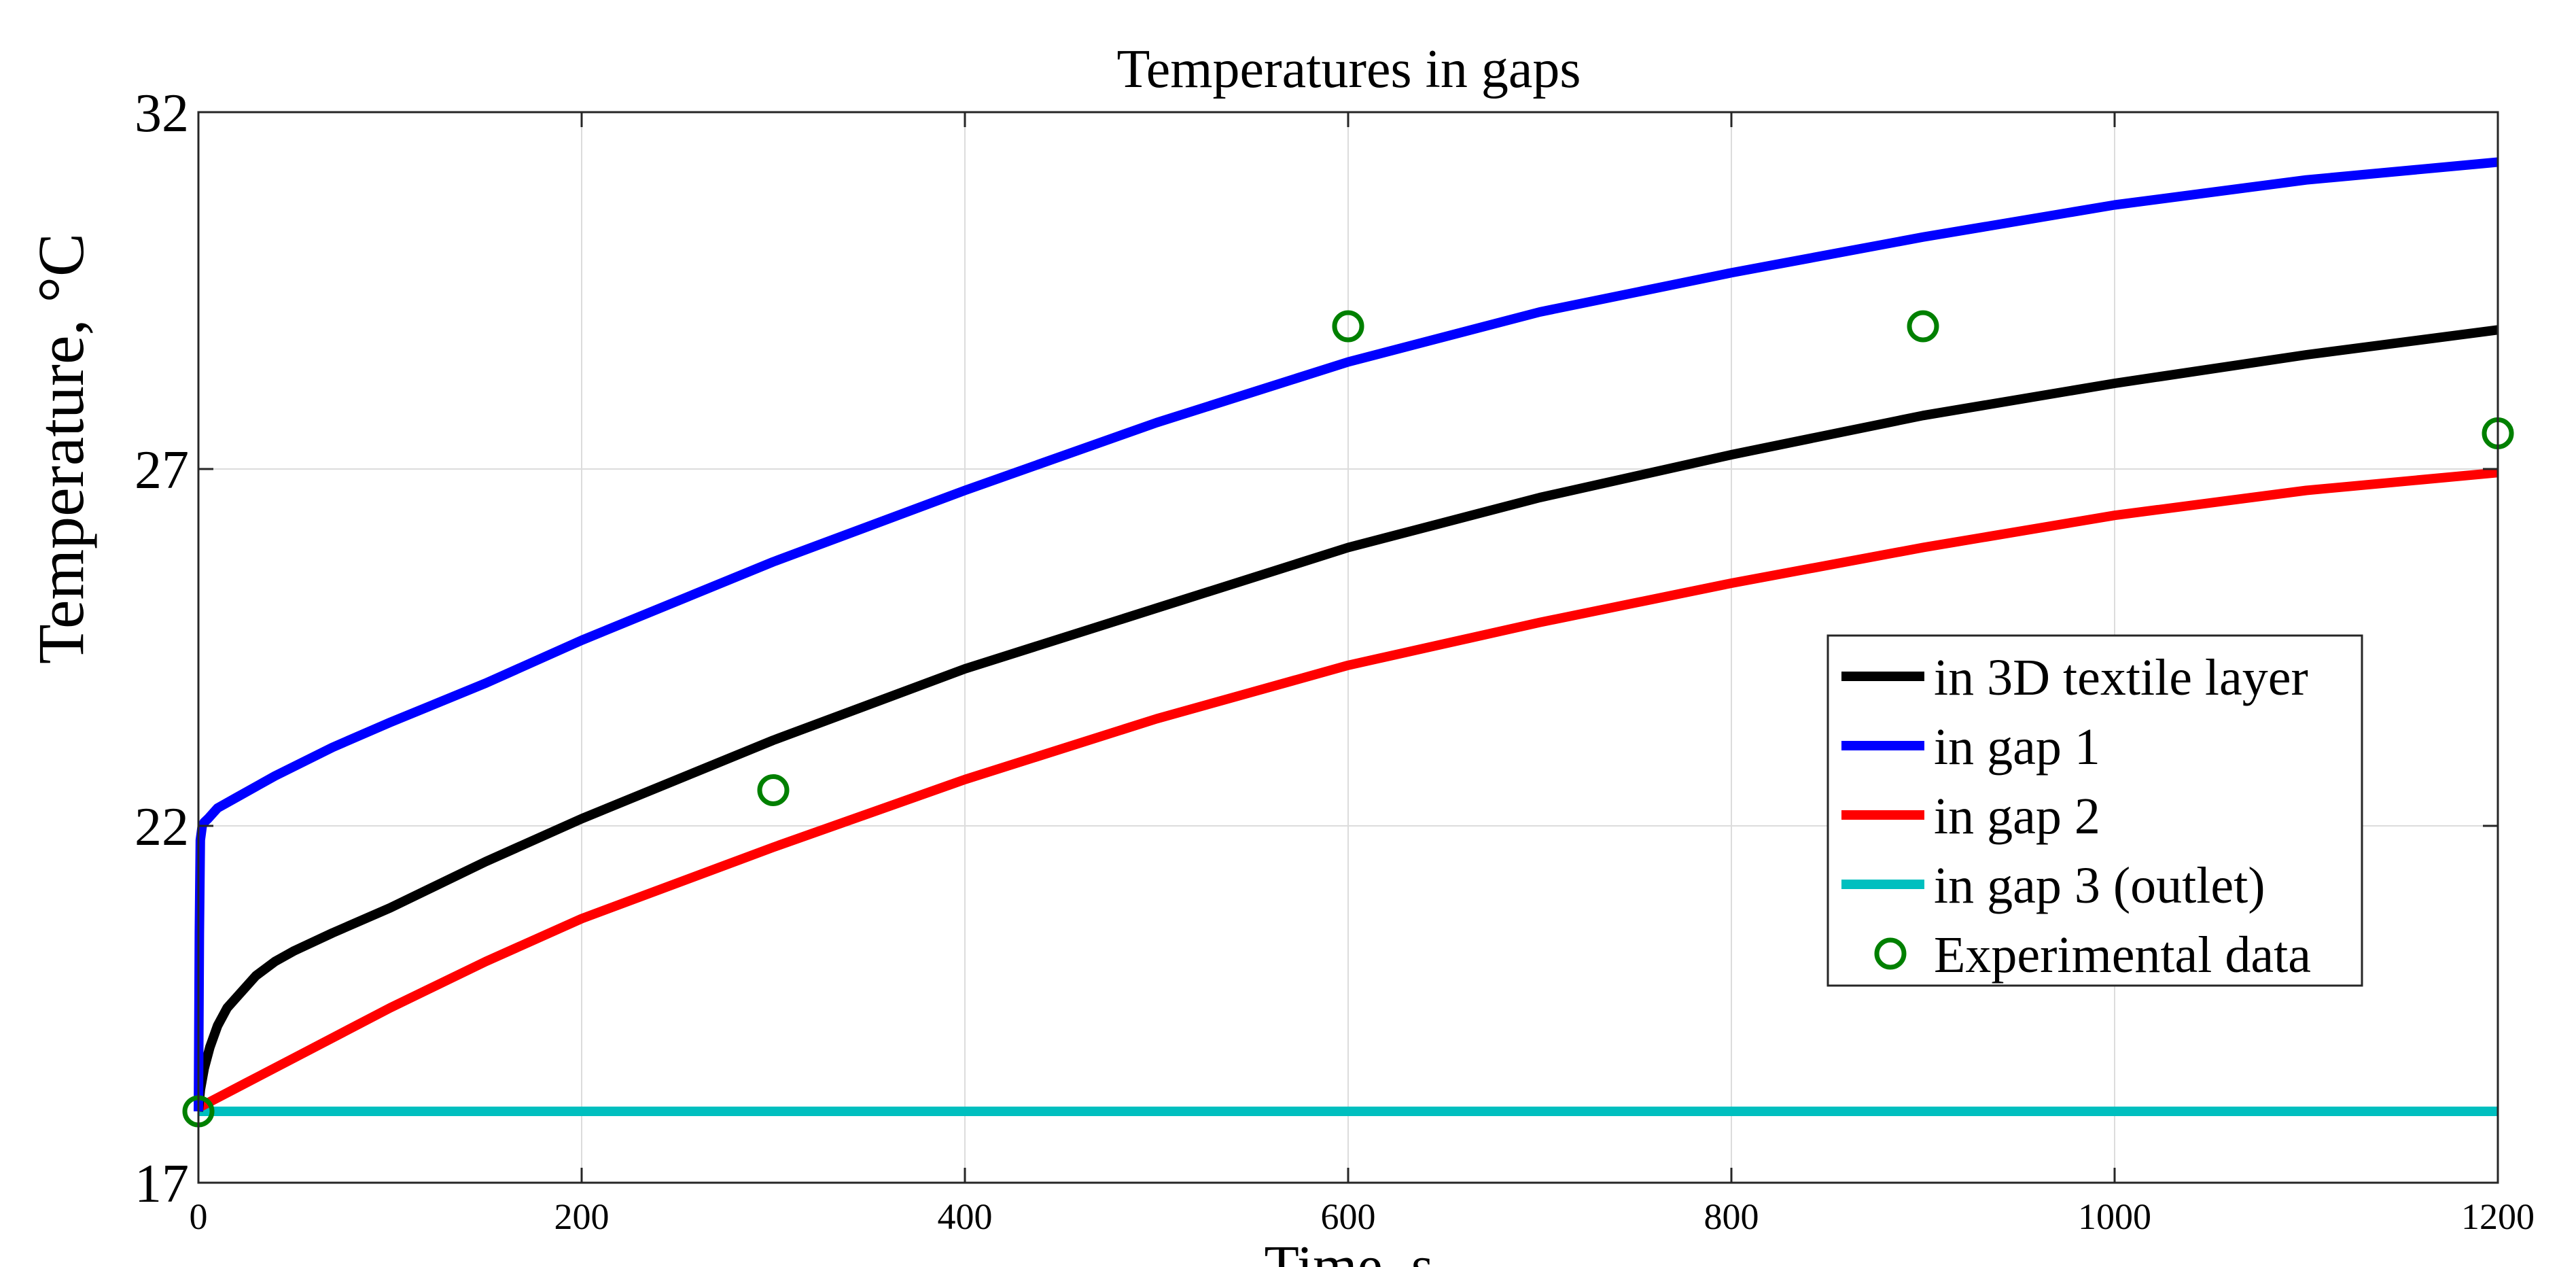 This screenshot has height=1267, width=2576. Describe the element at coordinates (2121, 678) in the screenshot. I see `legend-label: in 3D textile layer` at that location.